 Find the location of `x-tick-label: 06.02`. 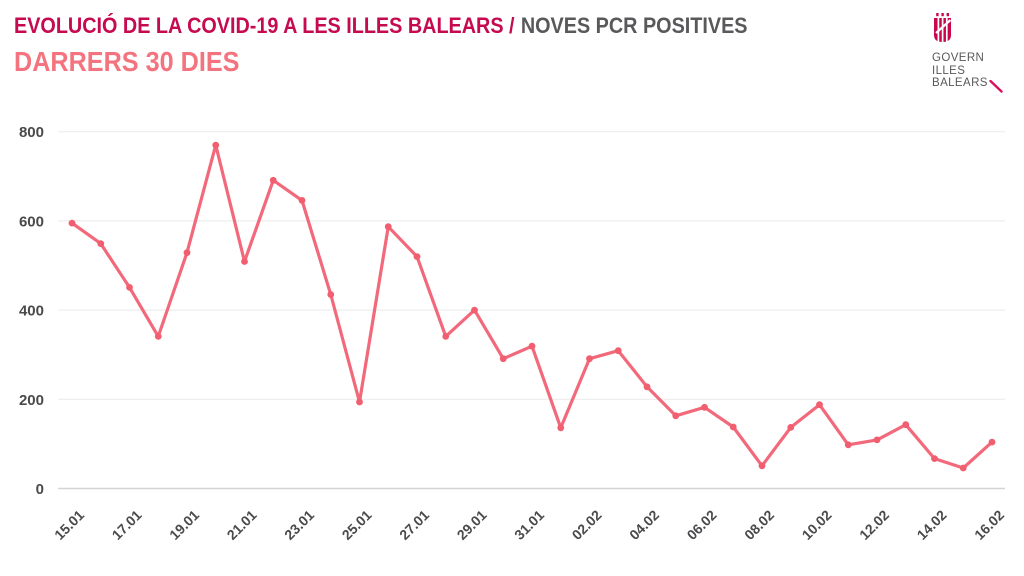

x-tick-label: 06.02 is located at coordinates (702, 525).